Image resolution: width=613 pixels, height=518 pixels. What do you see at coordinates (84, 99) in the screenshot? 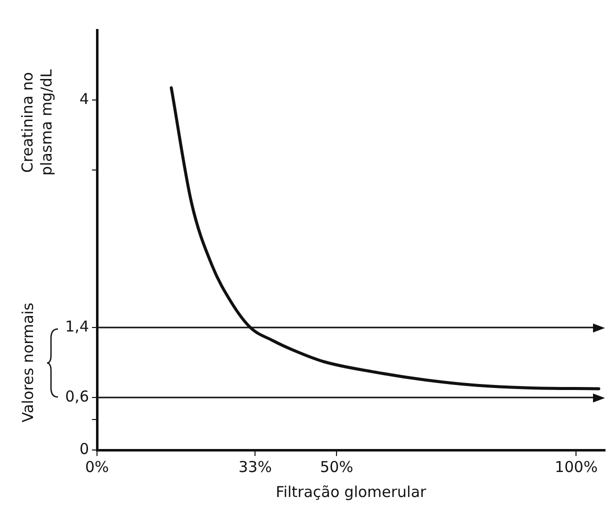
I see `y-tick-label: 4` at bounding box center [84, 99].